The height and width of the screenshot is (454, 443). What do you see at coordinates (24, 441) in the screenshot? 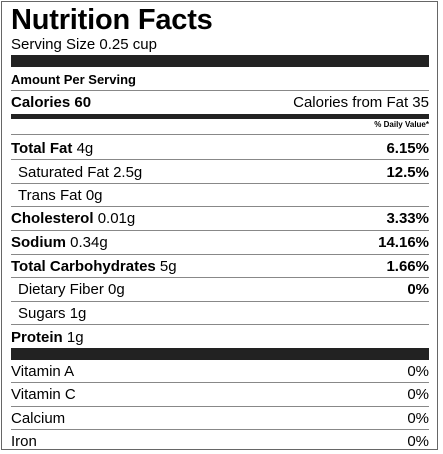
I see `vitamin-label: Iron` at bounding box center [24, 441].